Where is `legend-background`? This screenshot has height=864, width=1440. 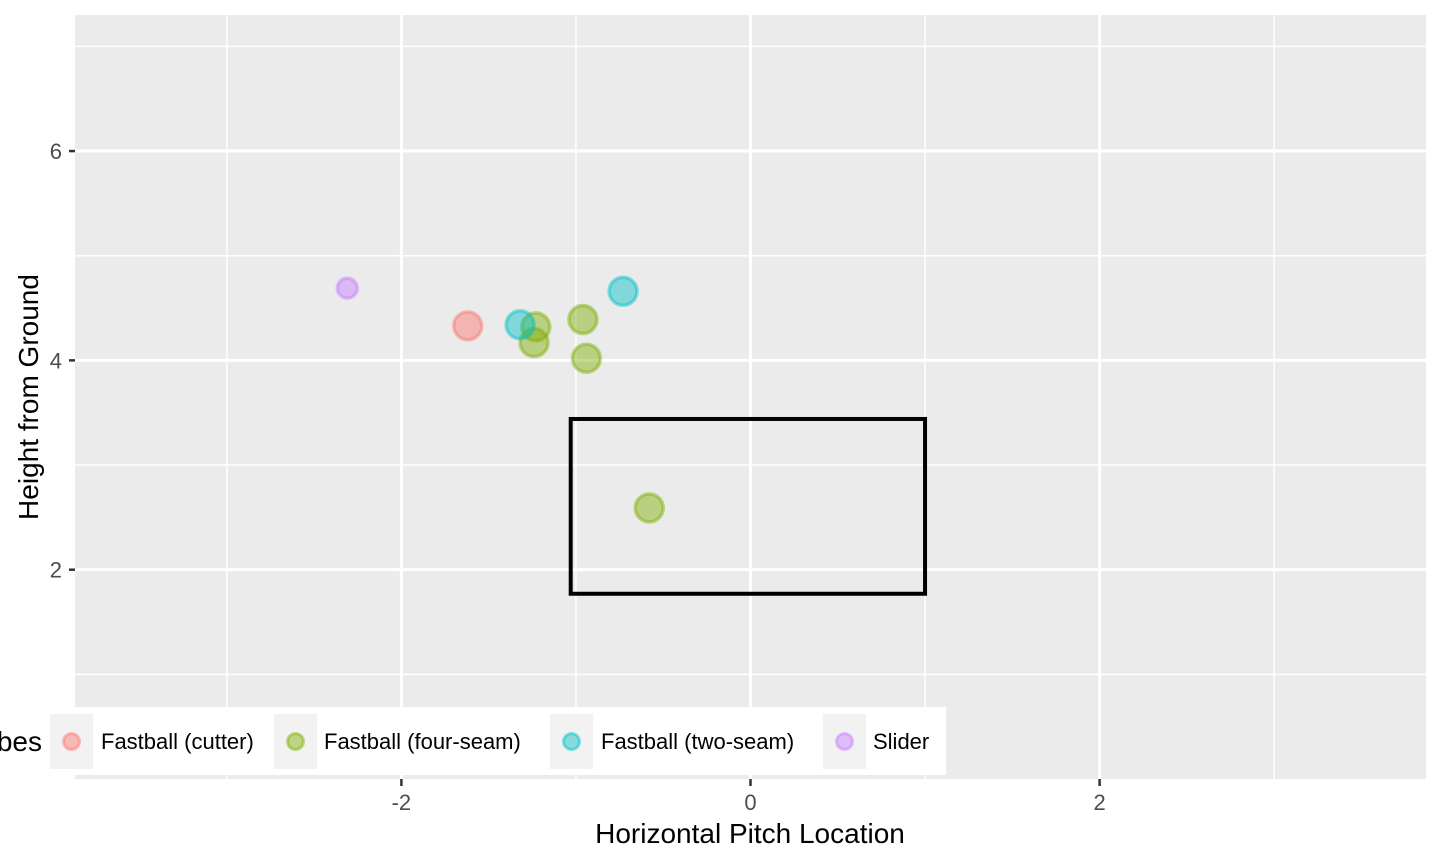 legend-background is located at coordinates (473, 741).